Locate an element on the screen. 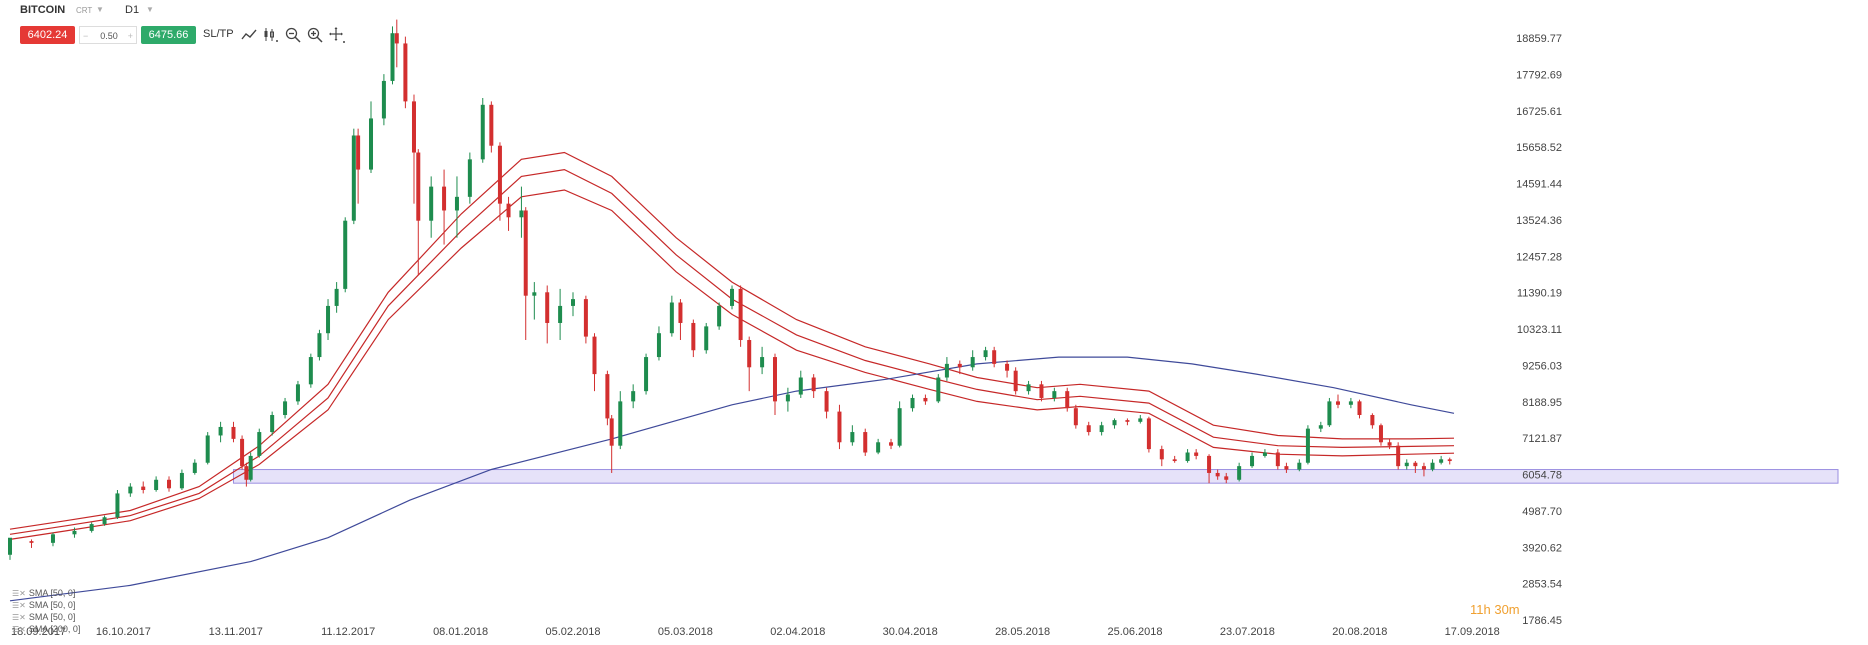  line-chart-icon is located at coordinates (249, 35).